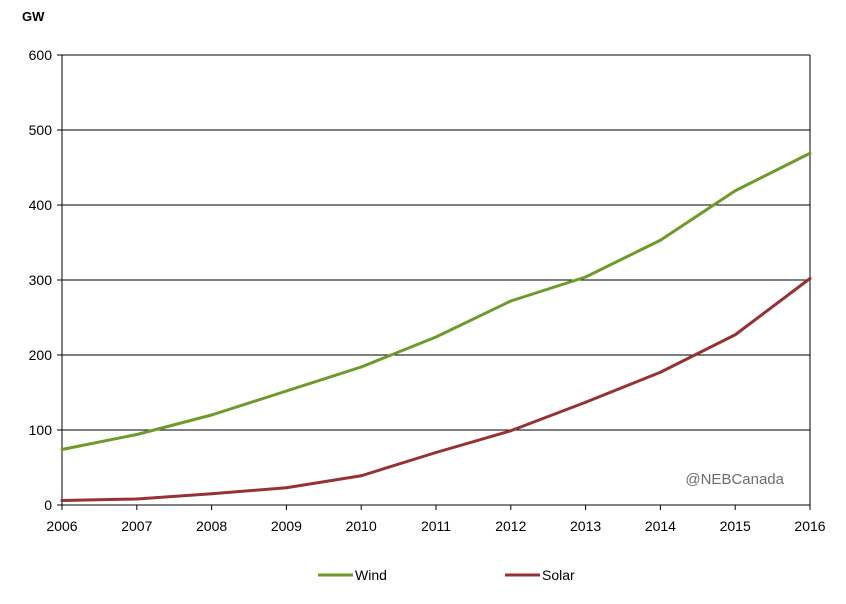 The image size is (846, 604). I want to click on y-tick-labels: 0 100 200 300 400 500 600, so click(41, 280).